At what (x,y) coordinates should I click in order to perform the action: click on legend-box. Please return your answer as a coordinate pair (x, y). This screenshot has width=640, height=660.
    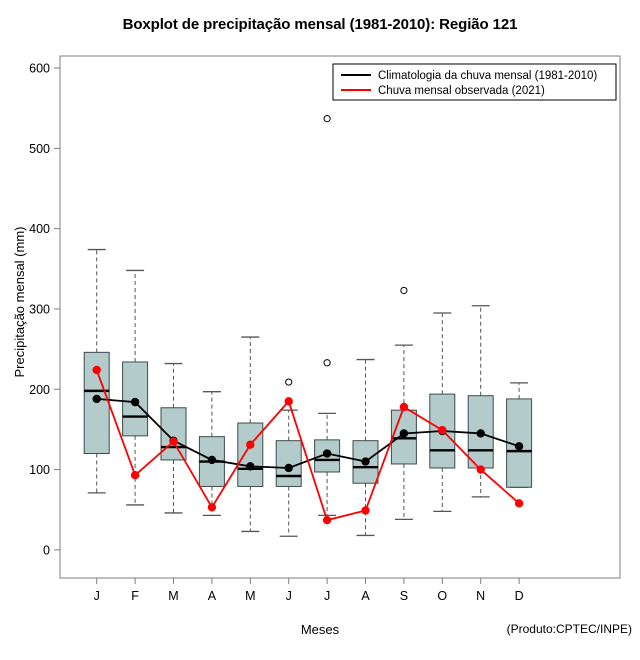
    Looking at the image, I should click on (474, 82).